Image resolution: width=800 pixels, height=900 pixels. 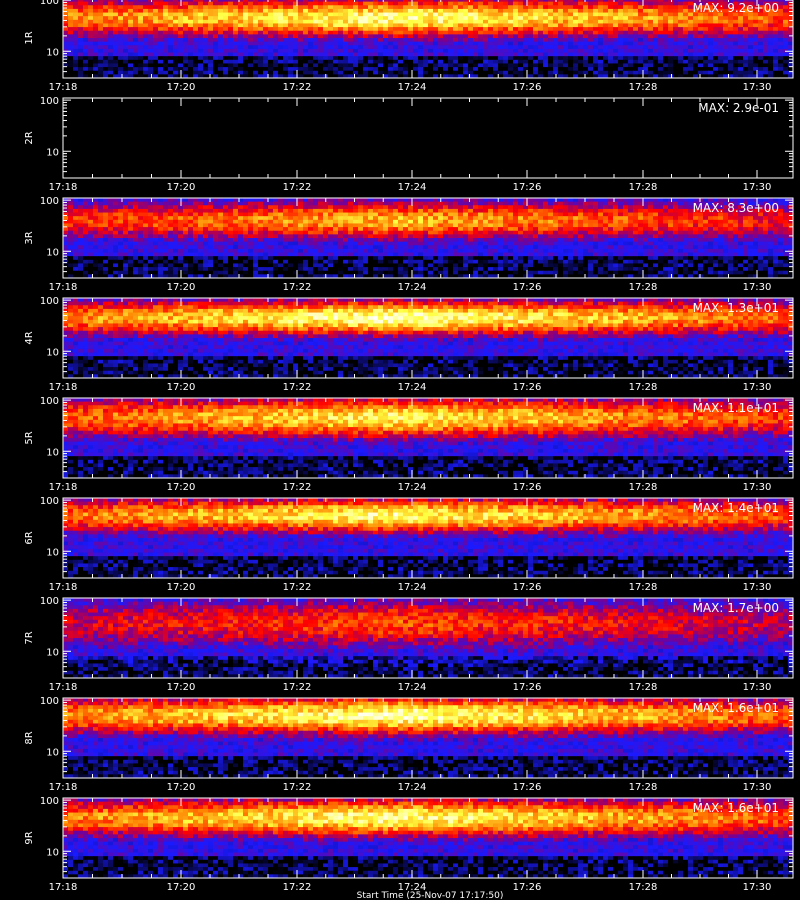 What do you see at coordinates (29, 37) in the screenshot?
I see `y-axis-label: 1R` at bounding box center [29, 37].